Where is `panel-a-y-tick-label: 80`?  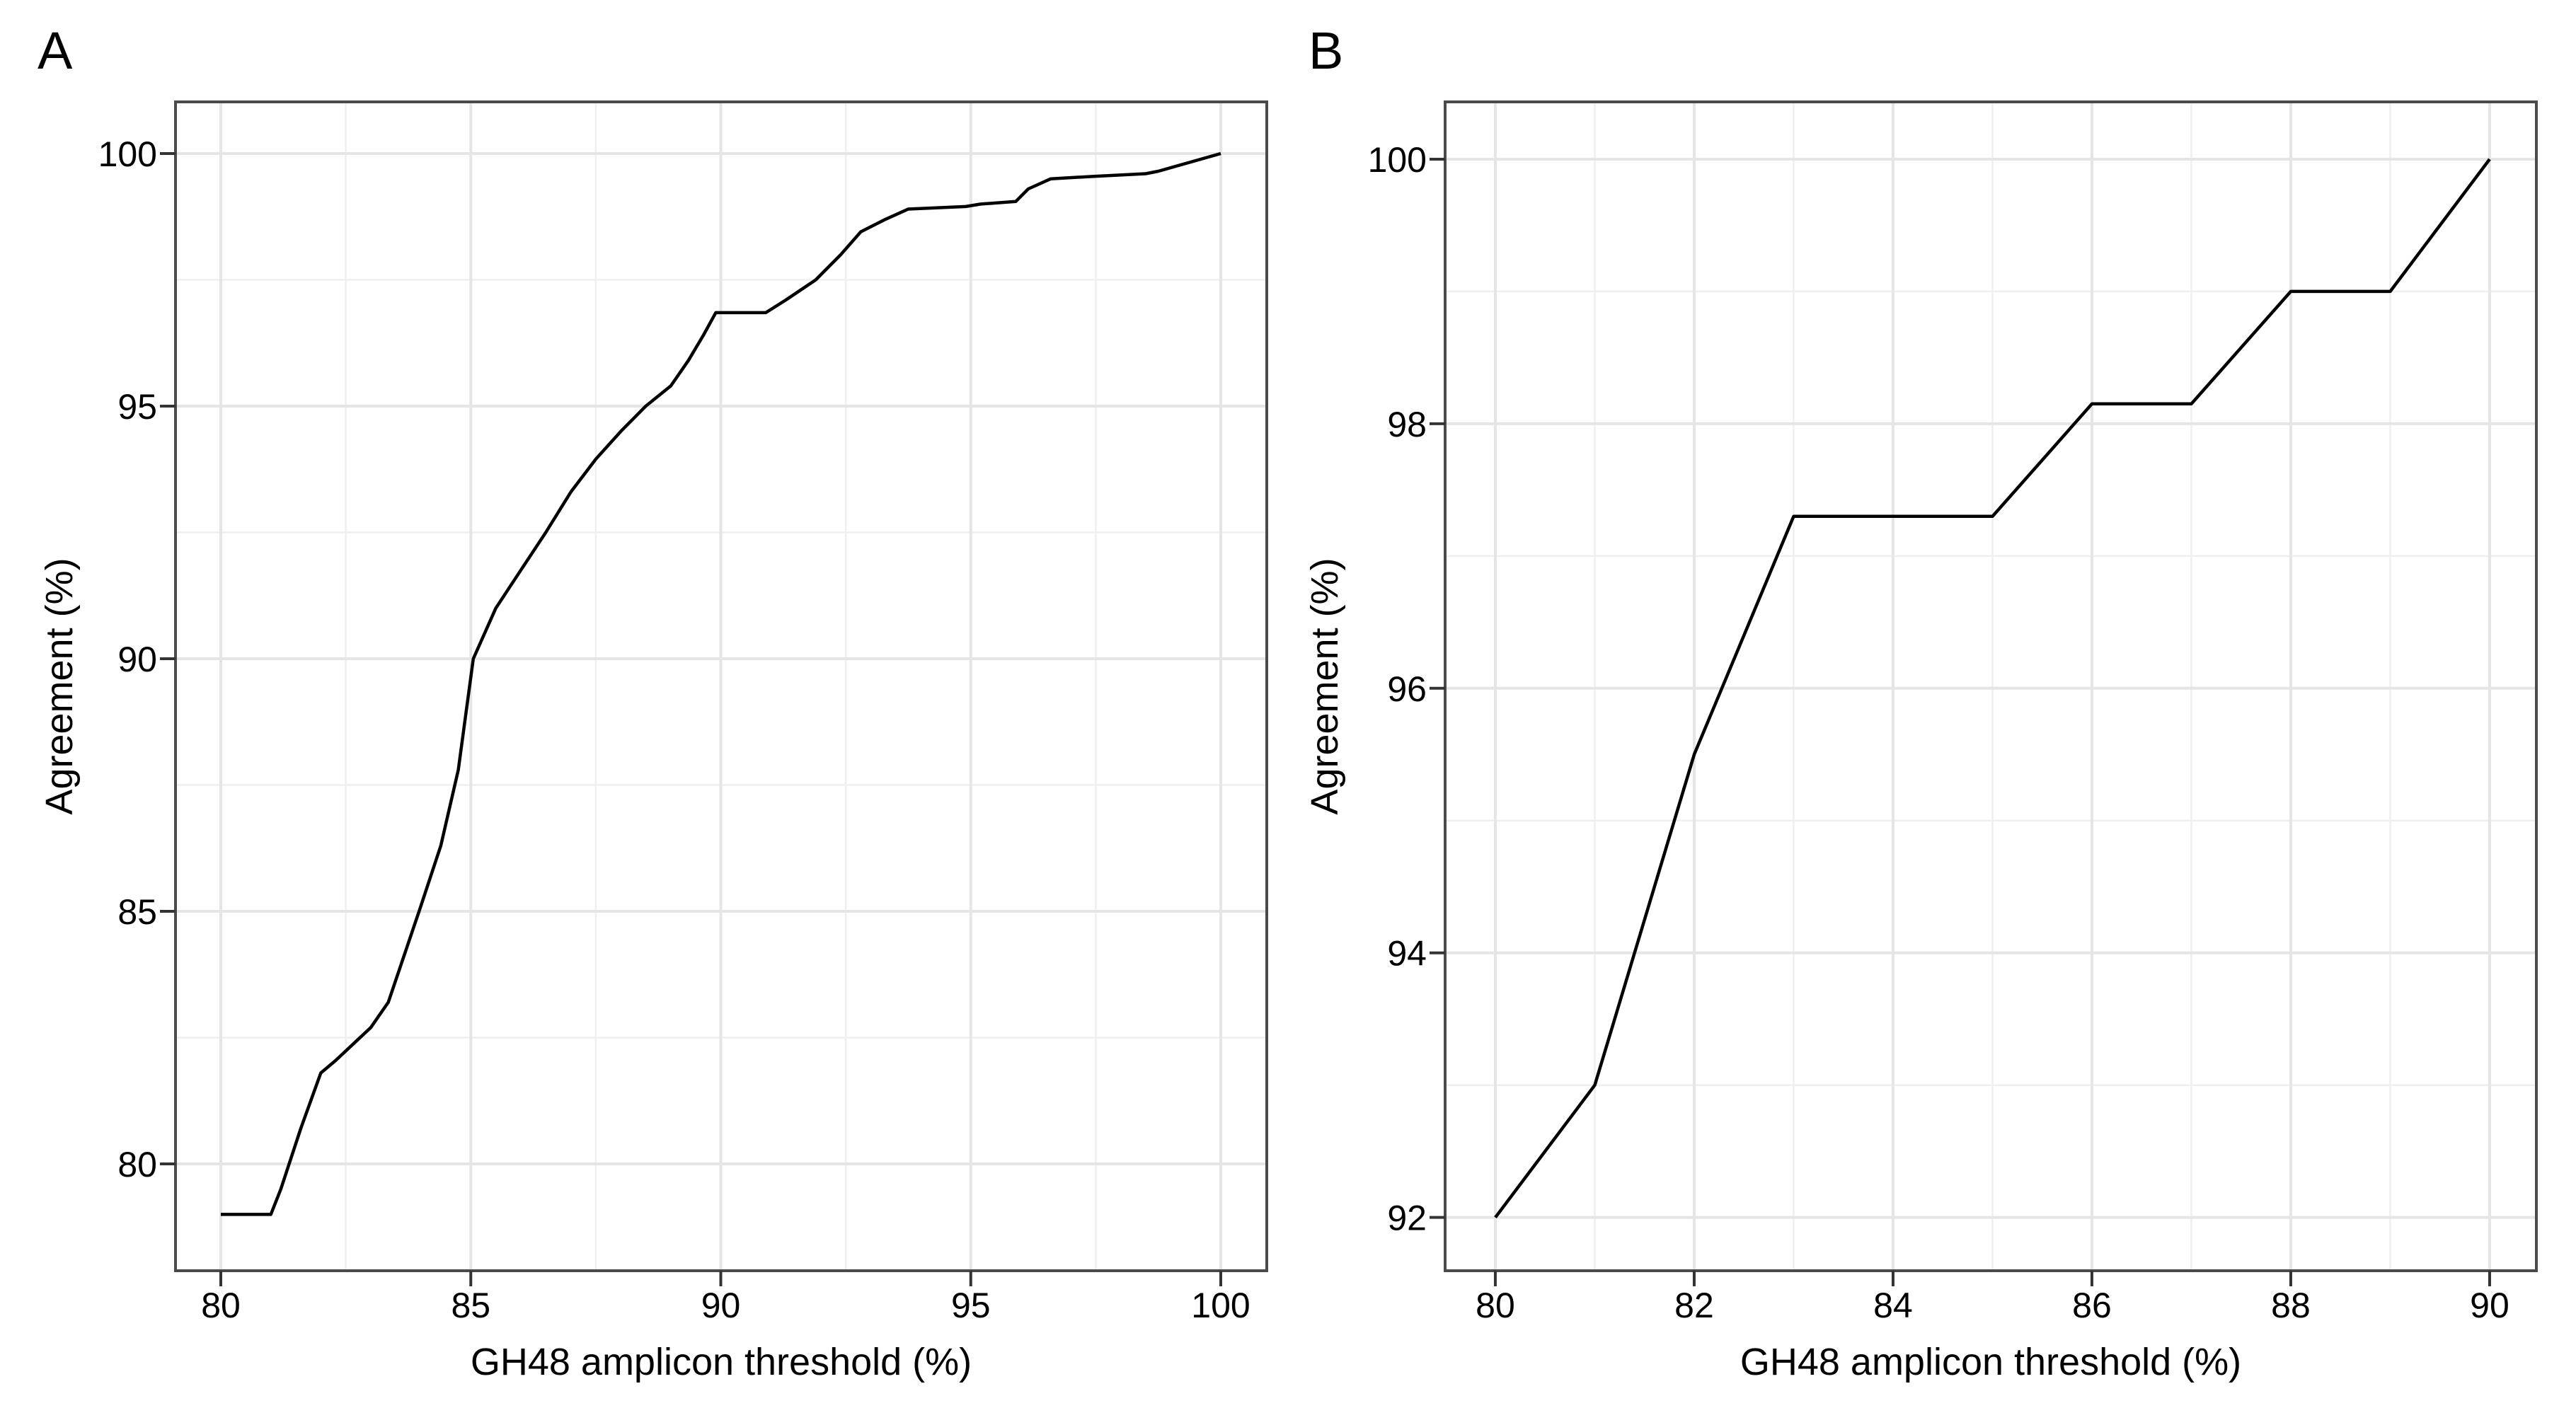
panel-a-y-tick-label: 80 is located at coordinates (137, 1164).